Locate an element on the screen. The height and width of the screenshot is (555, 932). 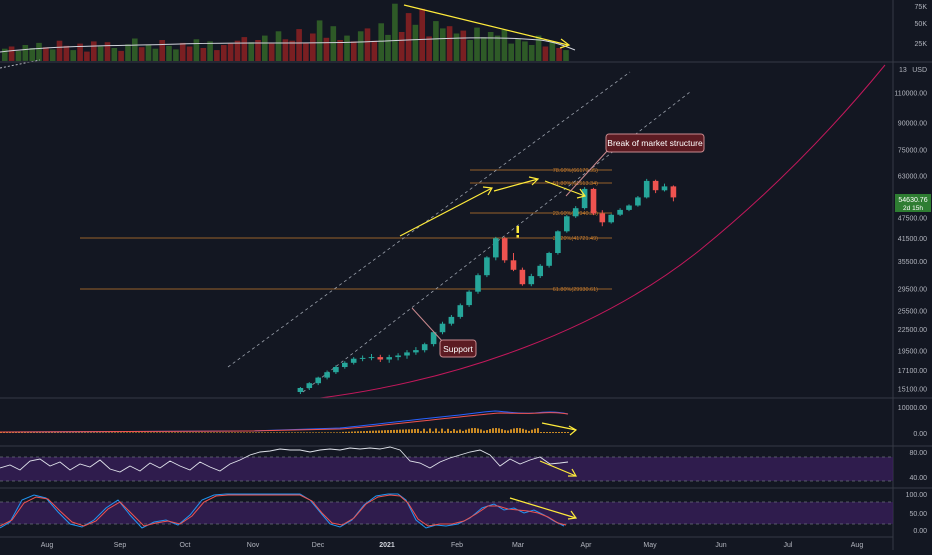
price-tick-label: 63000.00 is located at coordinates (912, 177).